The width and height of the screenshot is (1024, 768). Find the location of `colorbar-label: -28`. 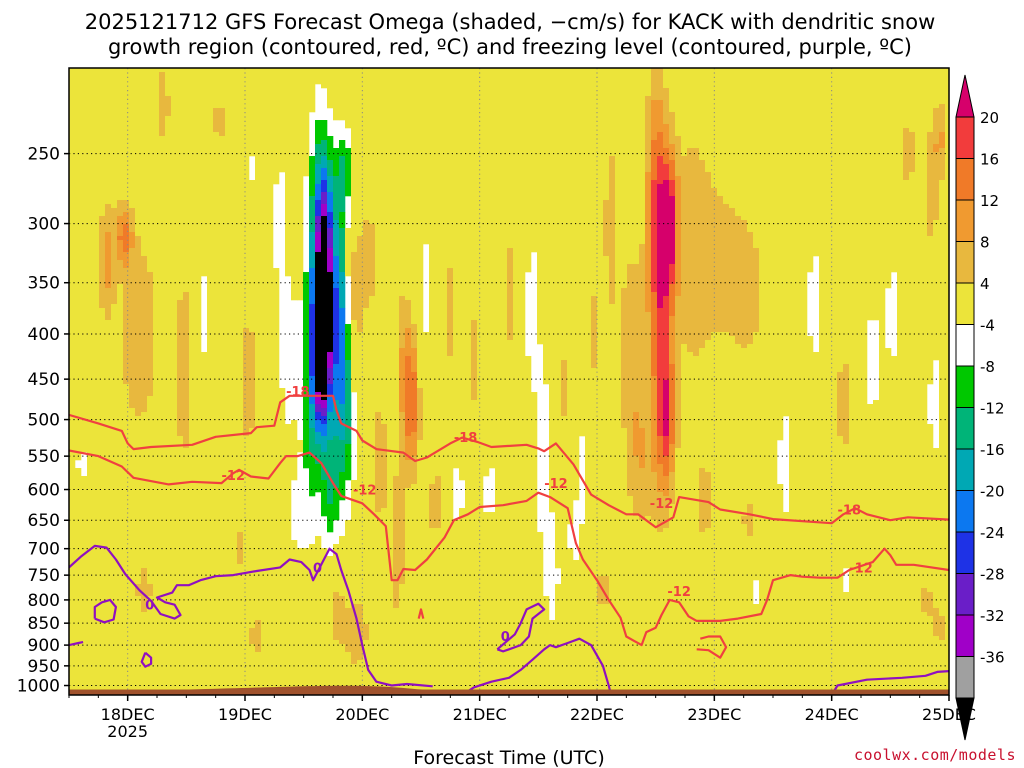

colorbar-label: -28 is located at coordinates (992, 575).